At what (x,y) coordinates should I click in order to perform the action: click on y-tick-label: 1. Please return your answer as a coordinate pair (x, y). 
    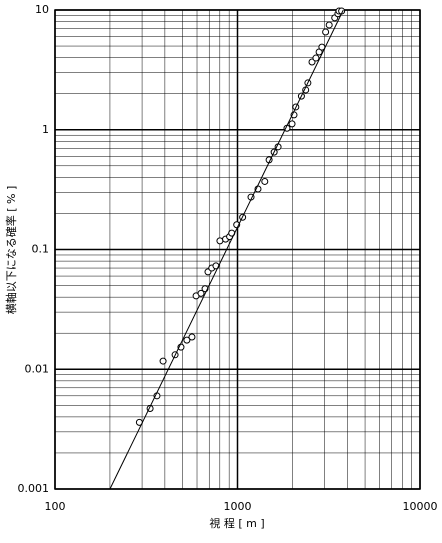
    Looking at the image, I should click on (45, 129).